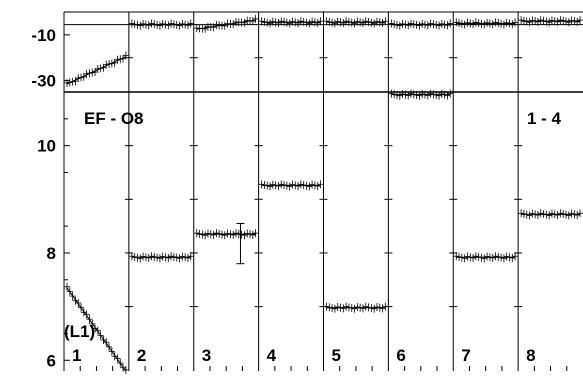  Describe the element at coordinates (465, 355) in the screenshot. I see `column-label-7: 7` at that location.